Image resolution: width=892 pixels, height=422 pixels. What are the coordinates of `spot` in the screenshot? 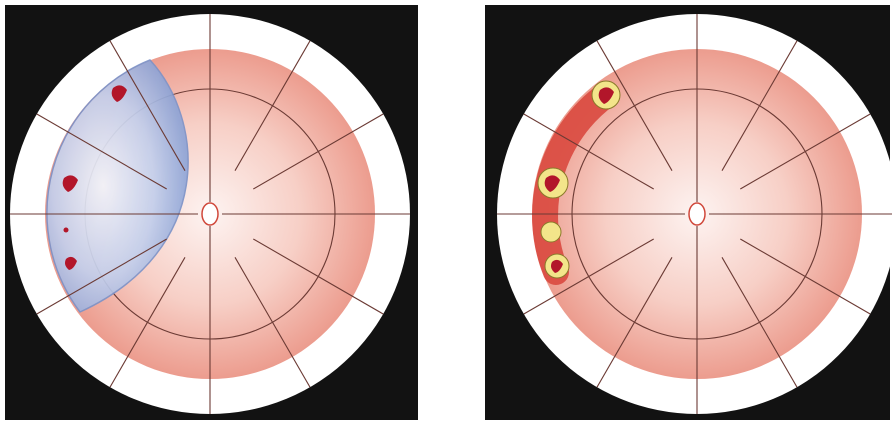 It's located at (551, 232).